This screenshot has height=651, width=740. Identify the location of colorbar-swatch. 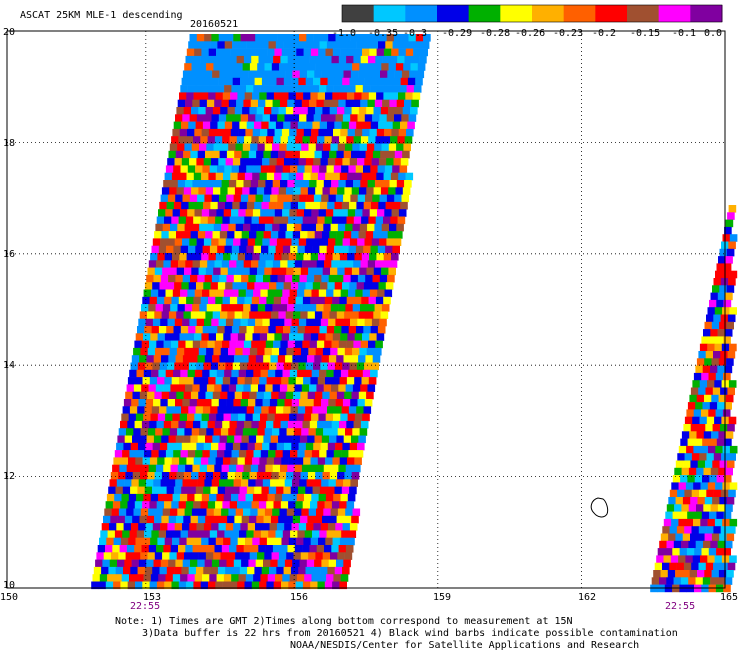
(643, 13).